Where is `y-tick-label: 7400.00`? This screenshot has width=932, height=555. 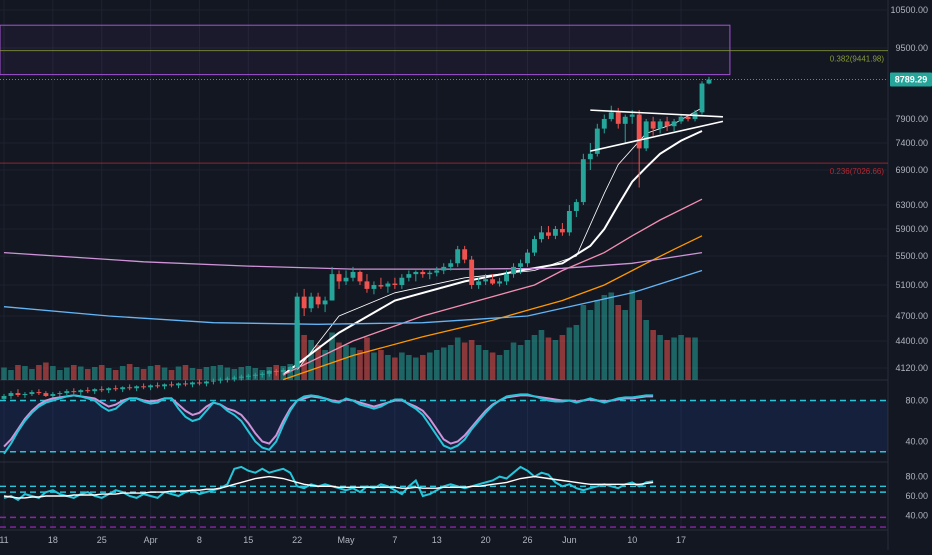
y-tick-label: 7400.00 is located at coordinates (911, 143).